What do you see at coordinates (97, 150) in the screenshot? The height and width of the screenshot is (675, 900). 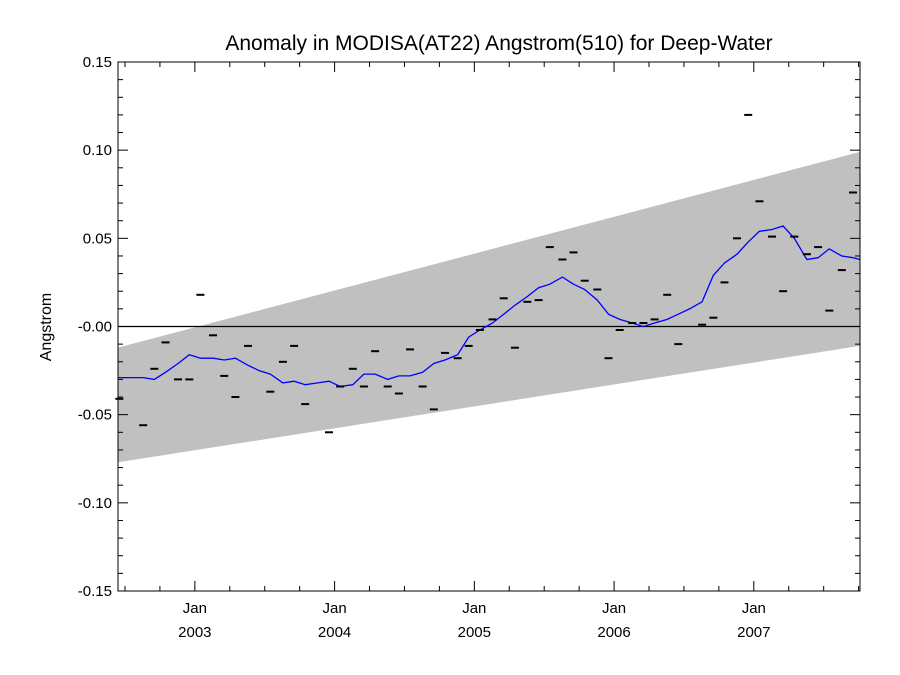 I see `y-tick-label: 0.10` at bounding box center [97, 150].